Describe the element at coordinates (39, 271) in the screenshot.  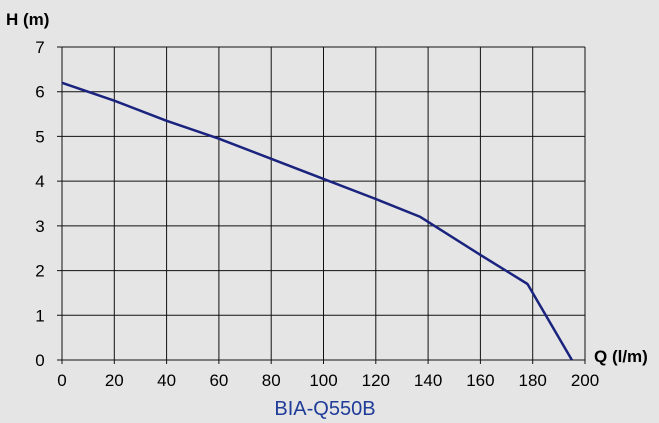
I see `y-tick-label-2: 2` at that location.